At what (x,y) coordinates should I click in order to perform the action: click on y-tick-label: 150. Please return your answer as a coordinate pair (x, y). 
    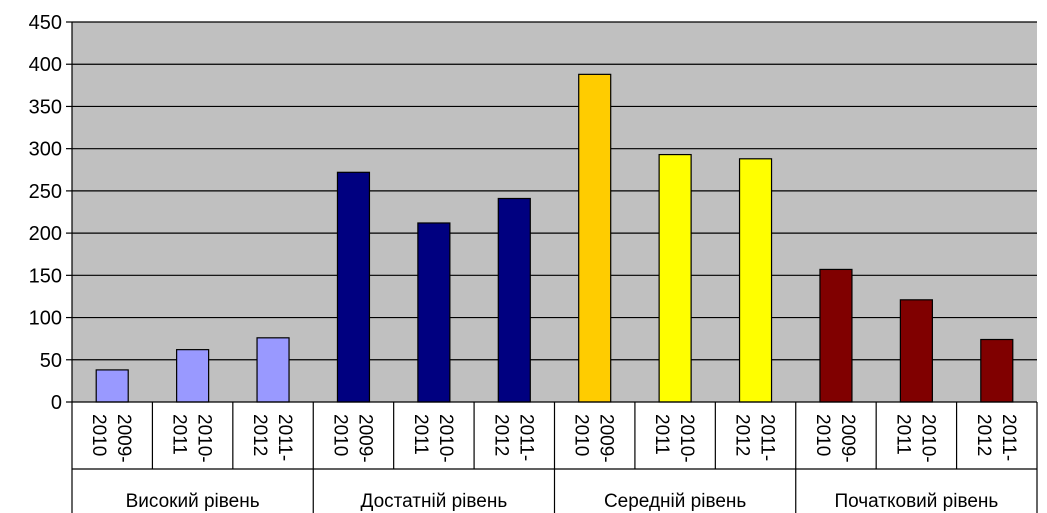
    Looking at the image, I should click on (45, 276).